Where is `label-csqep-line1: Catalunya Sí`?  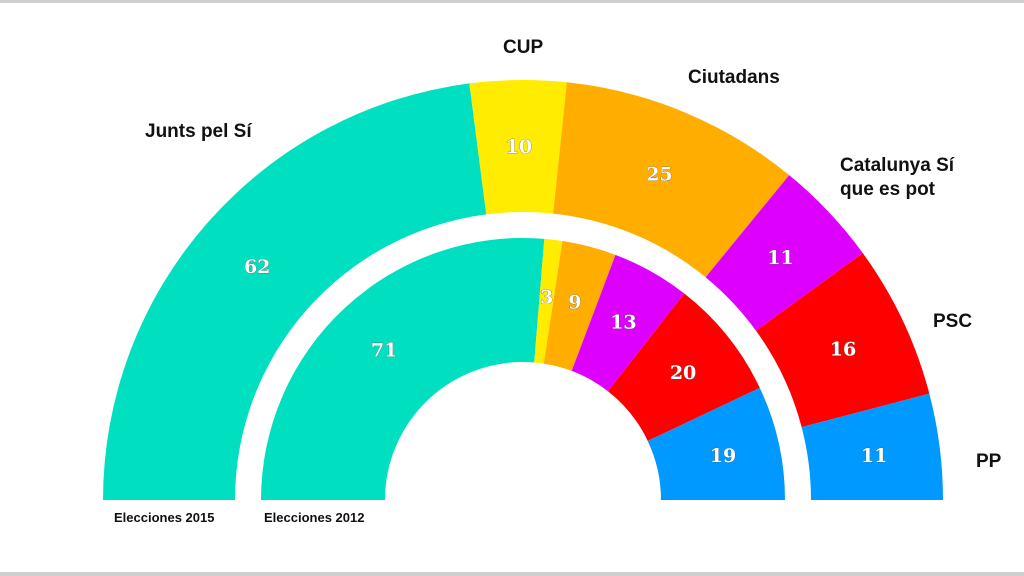
label-csqep-line1: Catalunya Sí is located at coordinates (897, 165).